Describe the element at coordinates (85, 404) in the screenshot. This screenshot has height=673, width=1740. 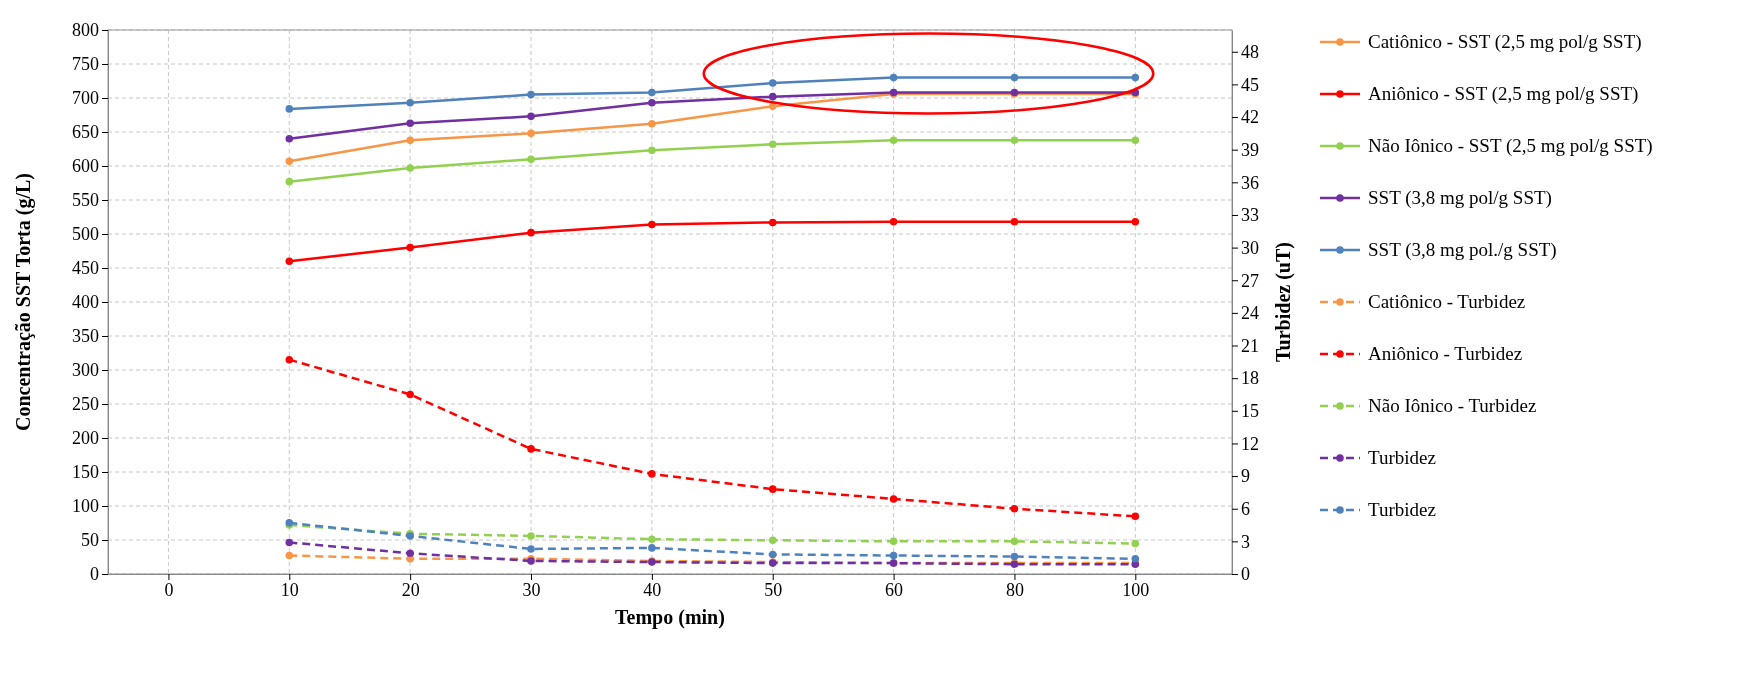
I see `y-tick-label: 250` at that location.